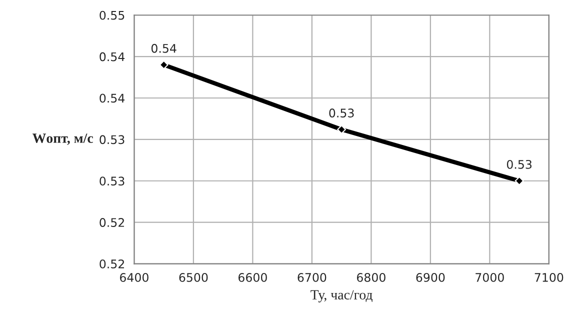  What do you see at coordinates (490, 277) in the screenshot?
I see `x-tick-label: 7000` at bounding box center [490, 277].